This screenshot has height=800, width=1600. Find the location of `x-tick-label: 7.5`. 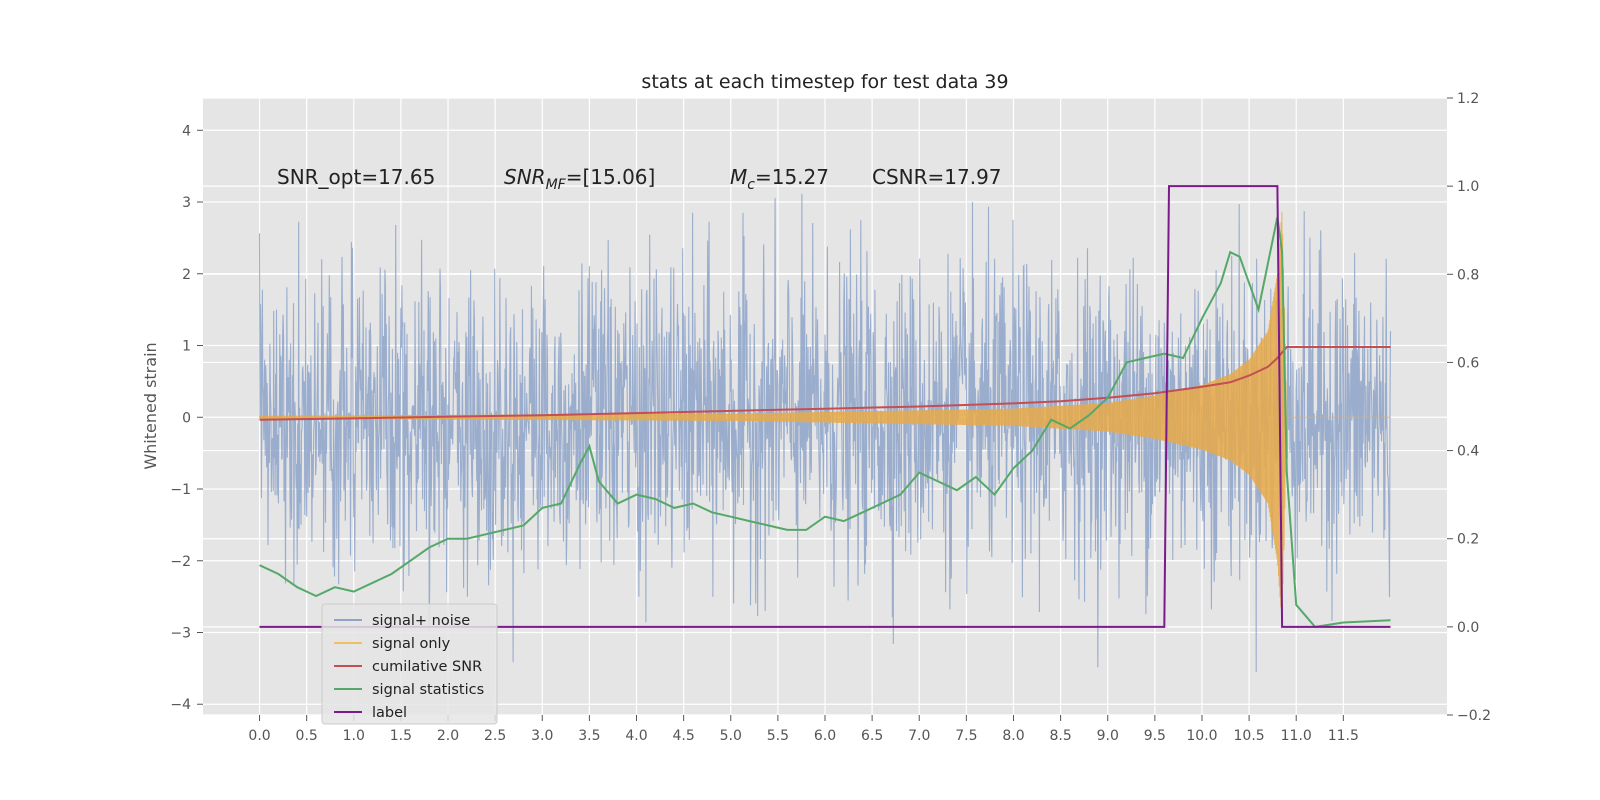

x-tick-label: 7.5 is located at coordinates (966, 736).